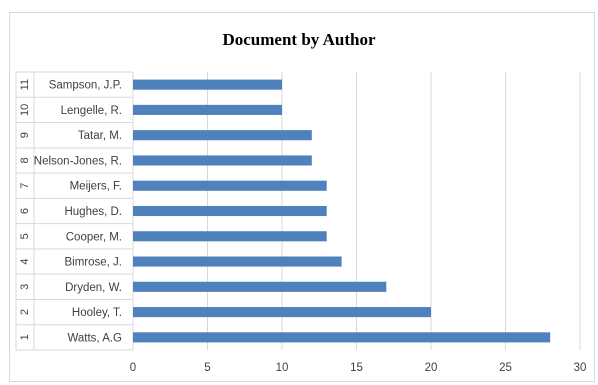 The image size is (598, 385). What do you see at coordinates (25, 337) in the screenshot?
I see `category-index: 1` at bounding box center [25, 337].